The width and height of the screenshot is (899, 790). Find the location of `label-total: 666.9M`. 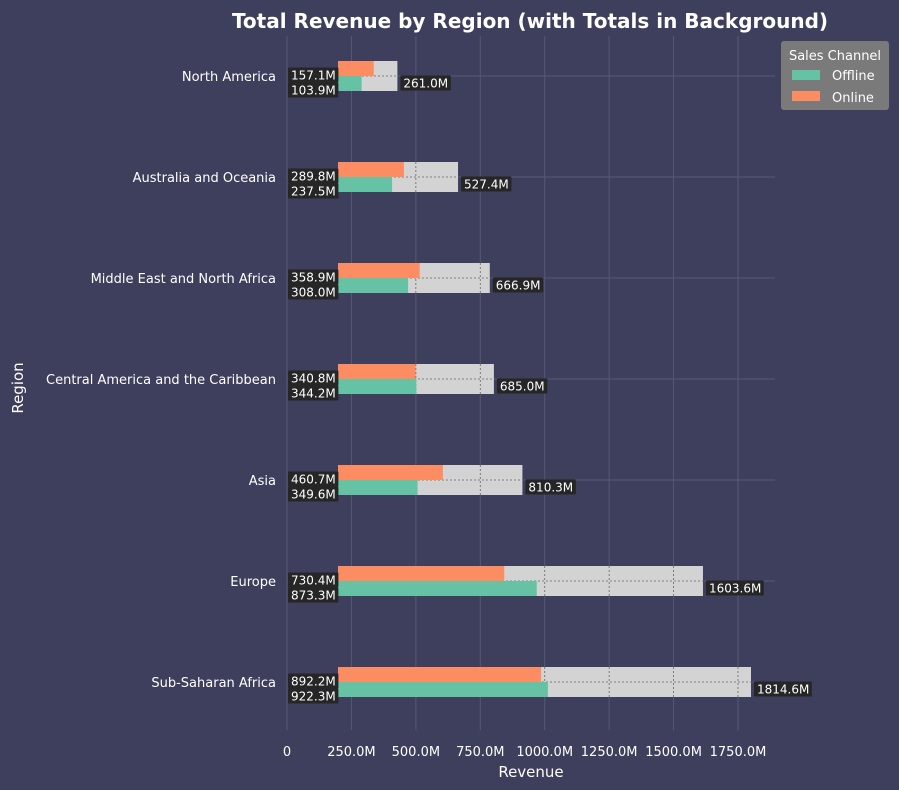

label-total: 666.9M is located at coordinates (518, 286).